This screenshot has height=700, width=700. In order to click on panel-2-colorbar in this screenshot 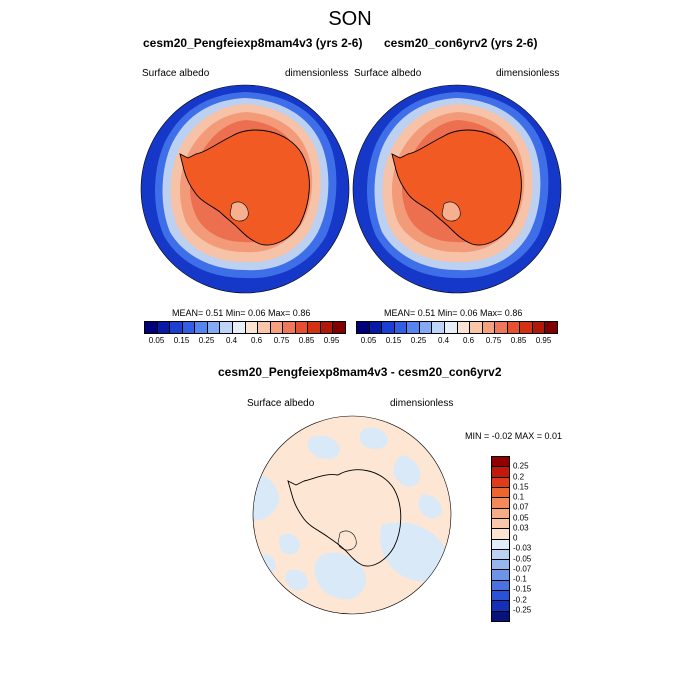, I will do `click(457, 327)`.